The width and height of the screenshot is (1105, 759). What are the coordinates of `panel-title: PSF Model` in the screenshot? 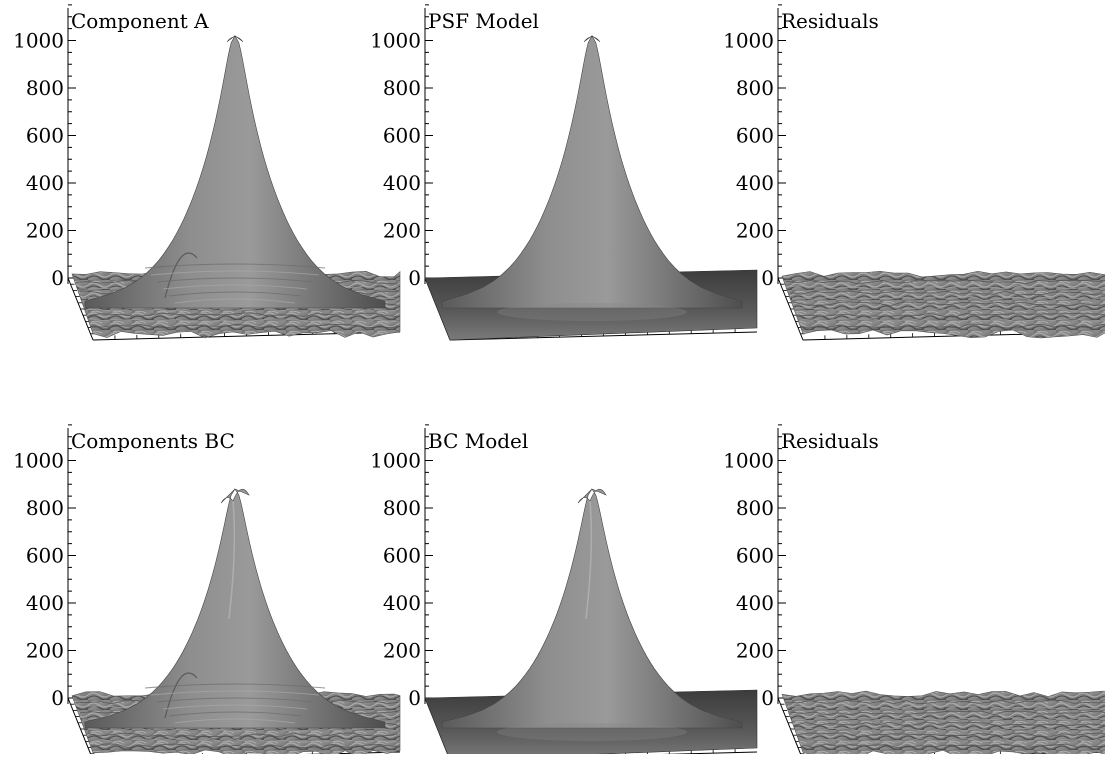 It's located at (483, 21).